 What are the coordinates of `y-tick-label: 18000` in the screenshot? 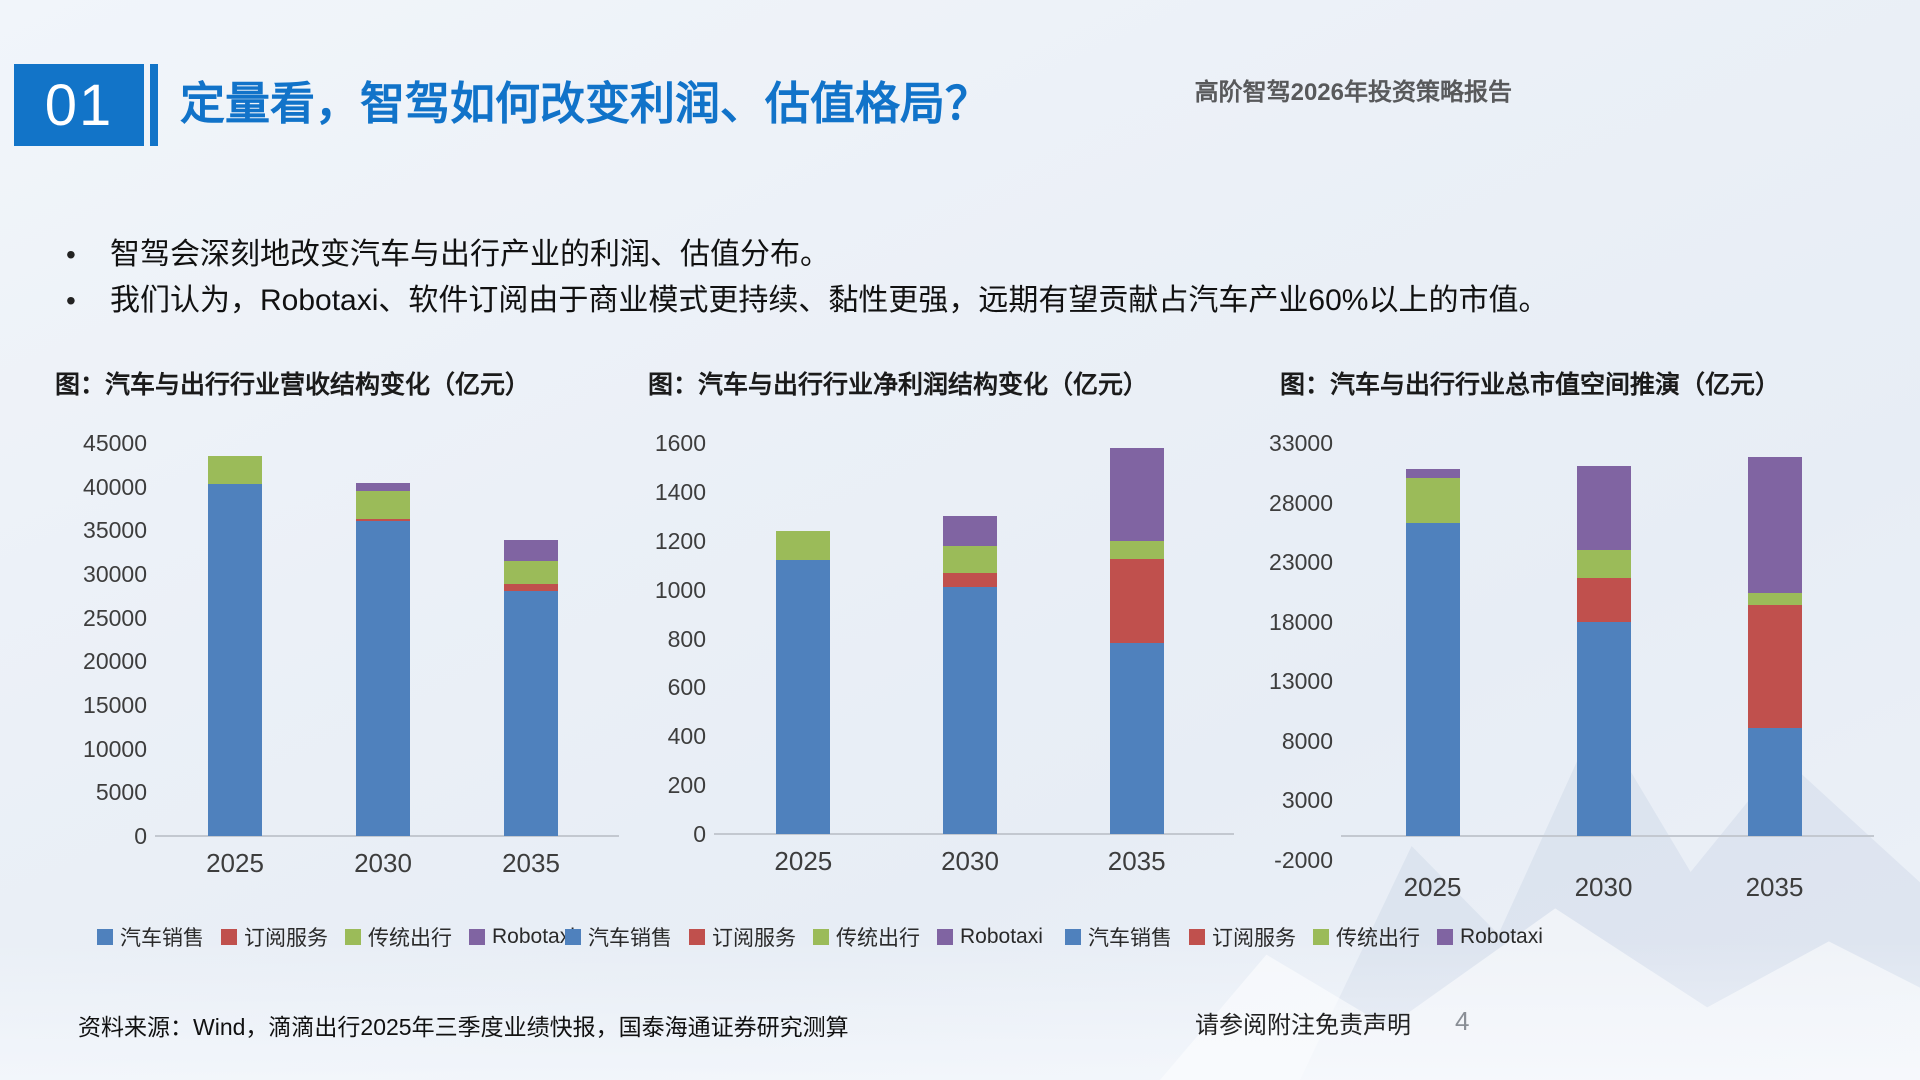 It's located at (1301, 621).